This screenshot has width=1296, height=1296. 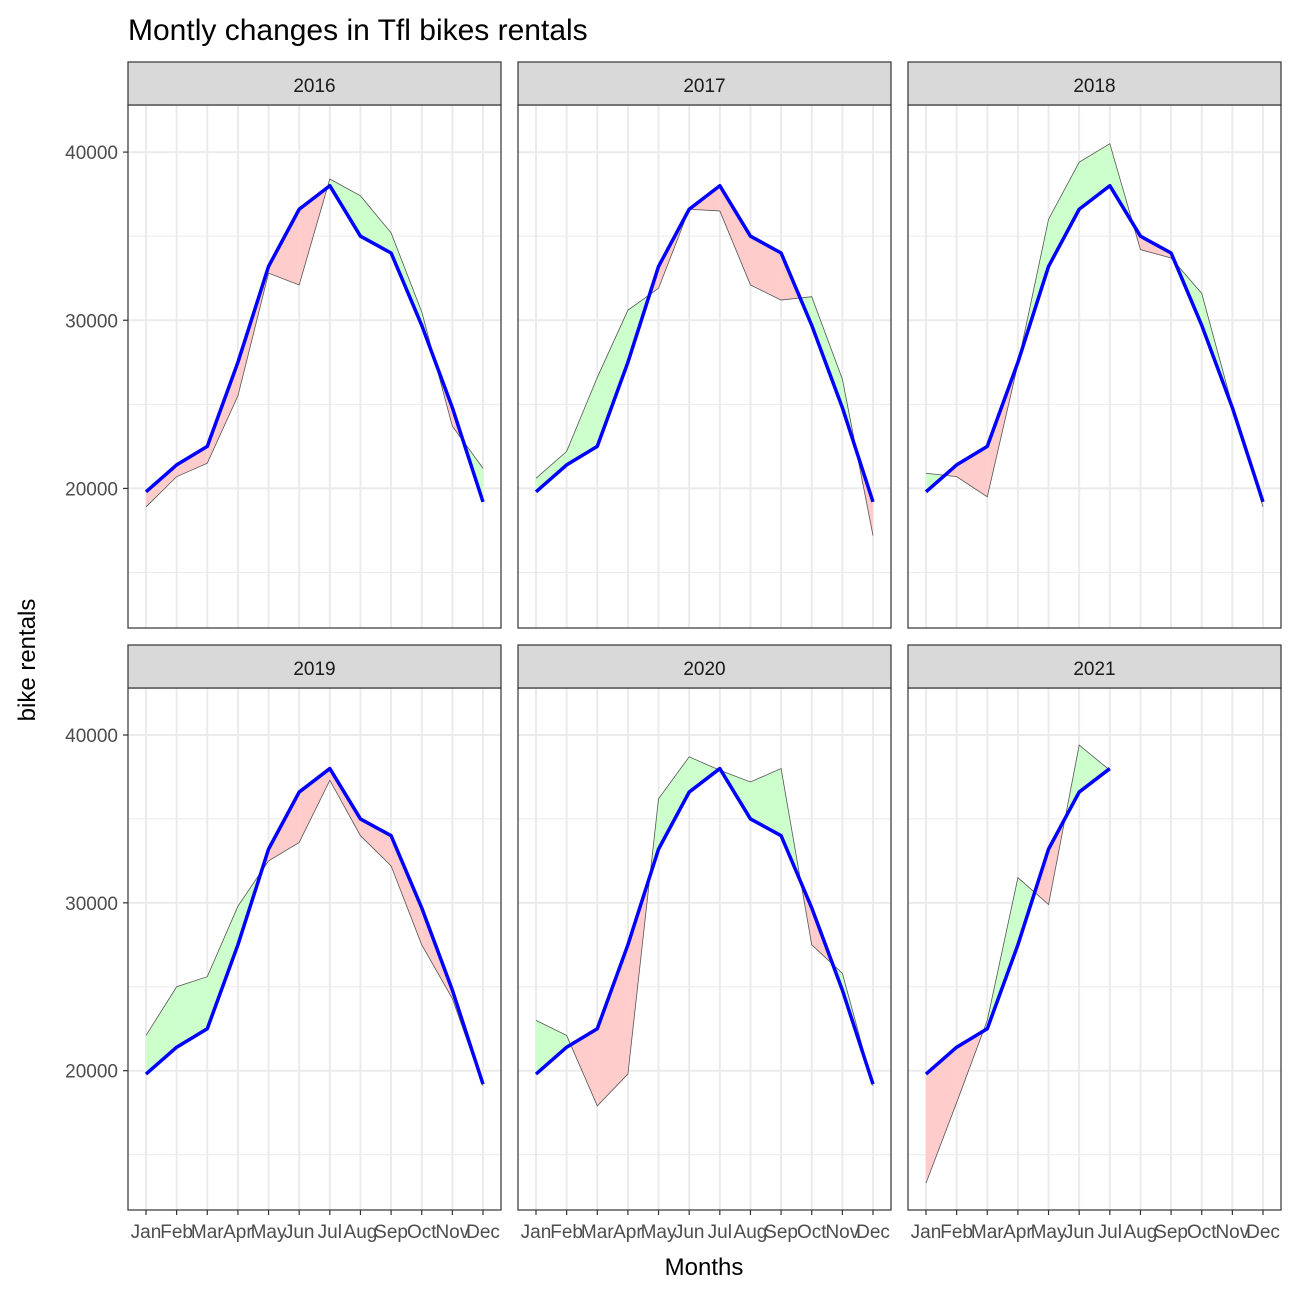 What do you see at coordinates (1094, 669) in the screenshot?
I see `facet-strip-label: 2021` at bounding box center [1094, 669].